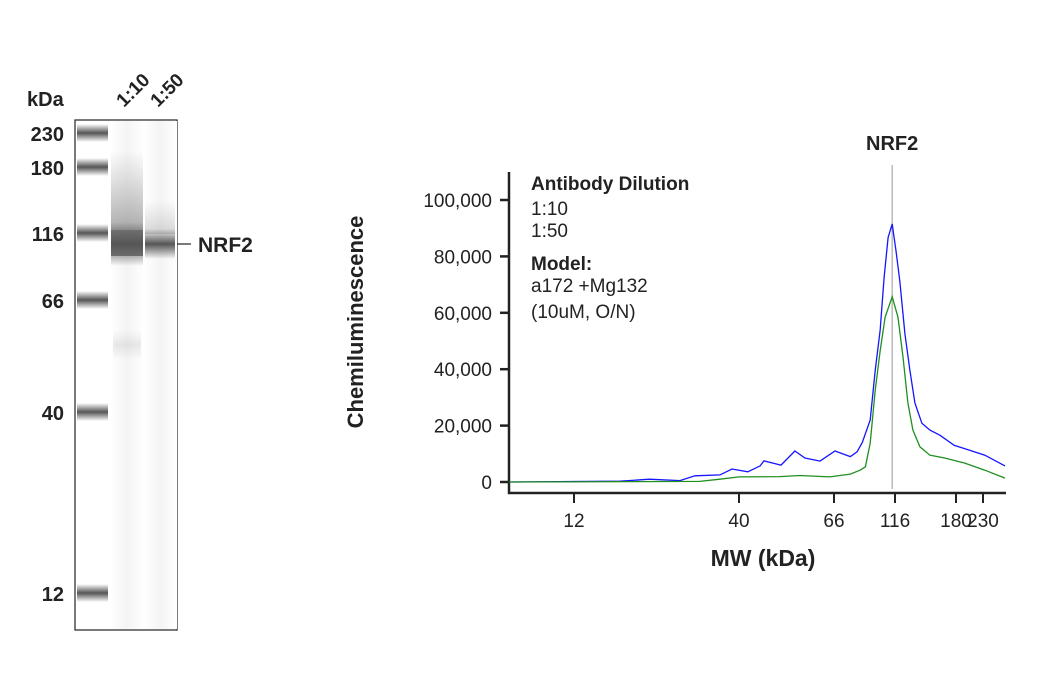 The height and width of the screenshot is (700, 1040). Describe the element at coordinates (134, 91) in the screenshot. I see `gel-lane-label-1: 1:10` at that location.